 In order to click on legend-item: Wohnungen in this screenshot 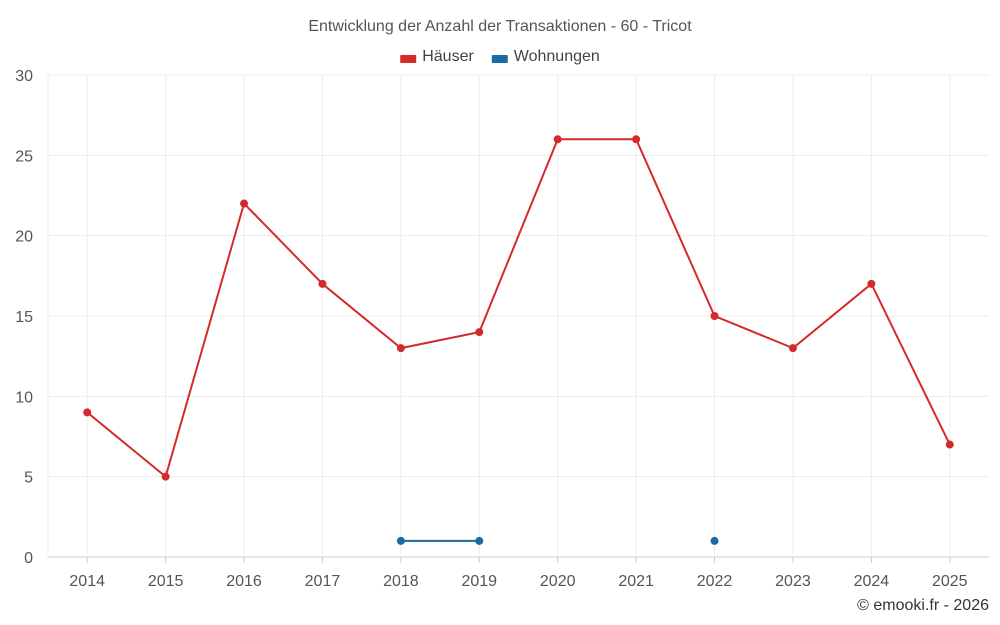, I will do `click(545, 56)`.